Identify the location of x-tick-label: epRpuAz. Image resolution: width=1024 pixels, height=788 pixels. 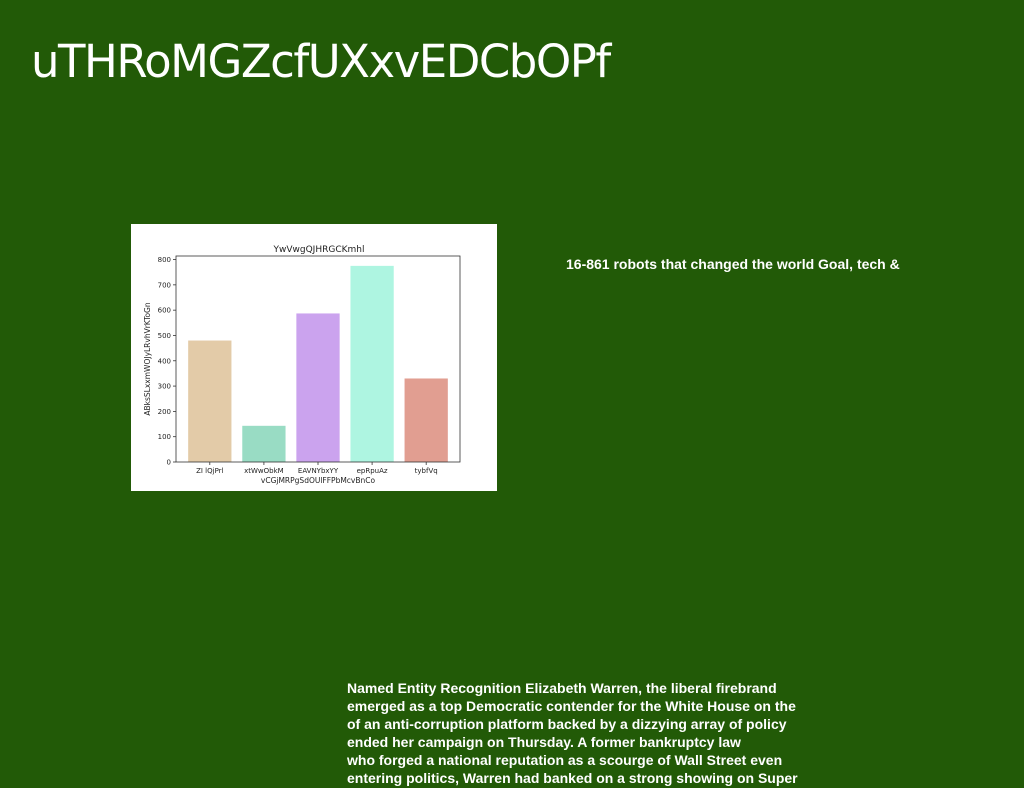
(372, 471).